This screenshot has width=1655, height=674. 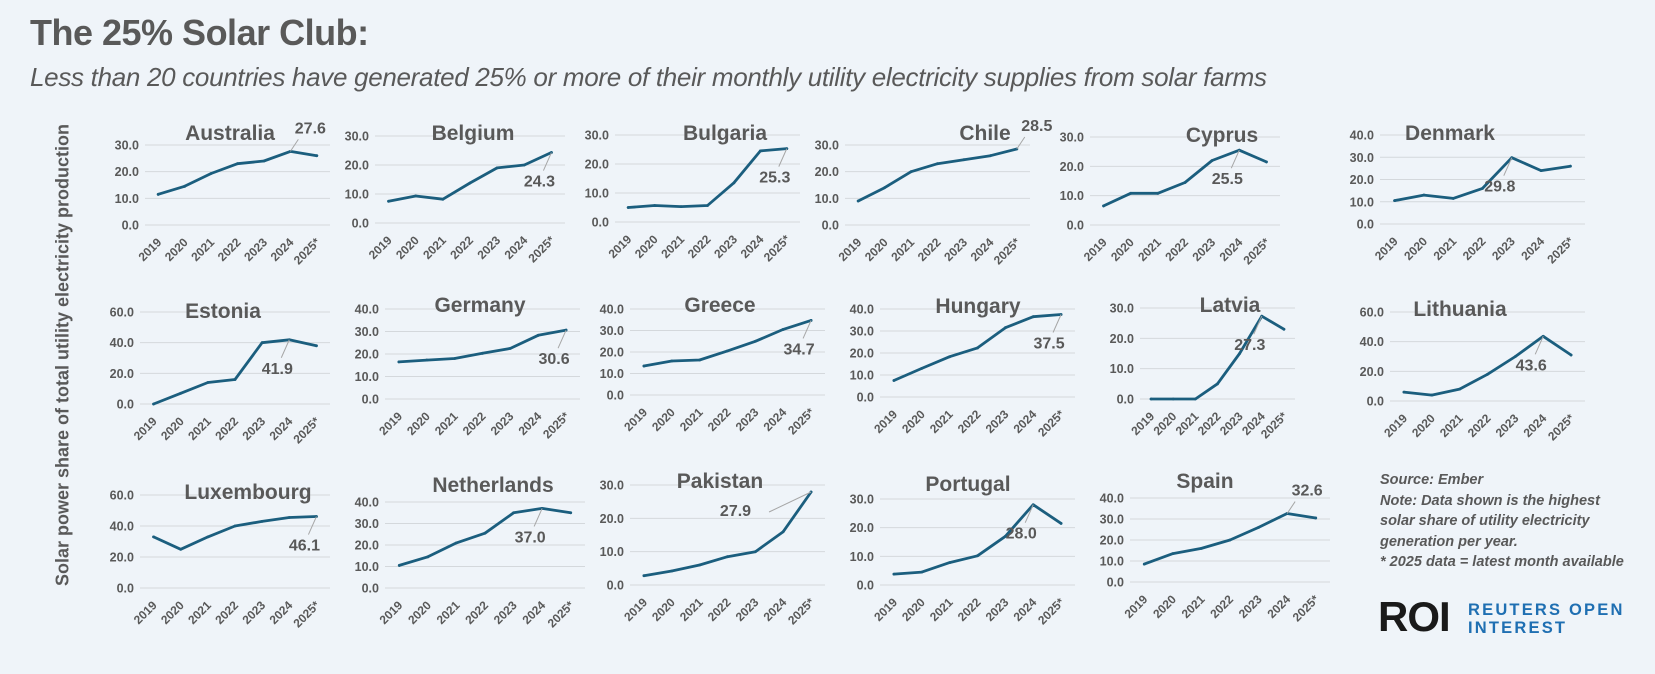 I want to click on data-label: 30.6, so click(x=554, y=359).